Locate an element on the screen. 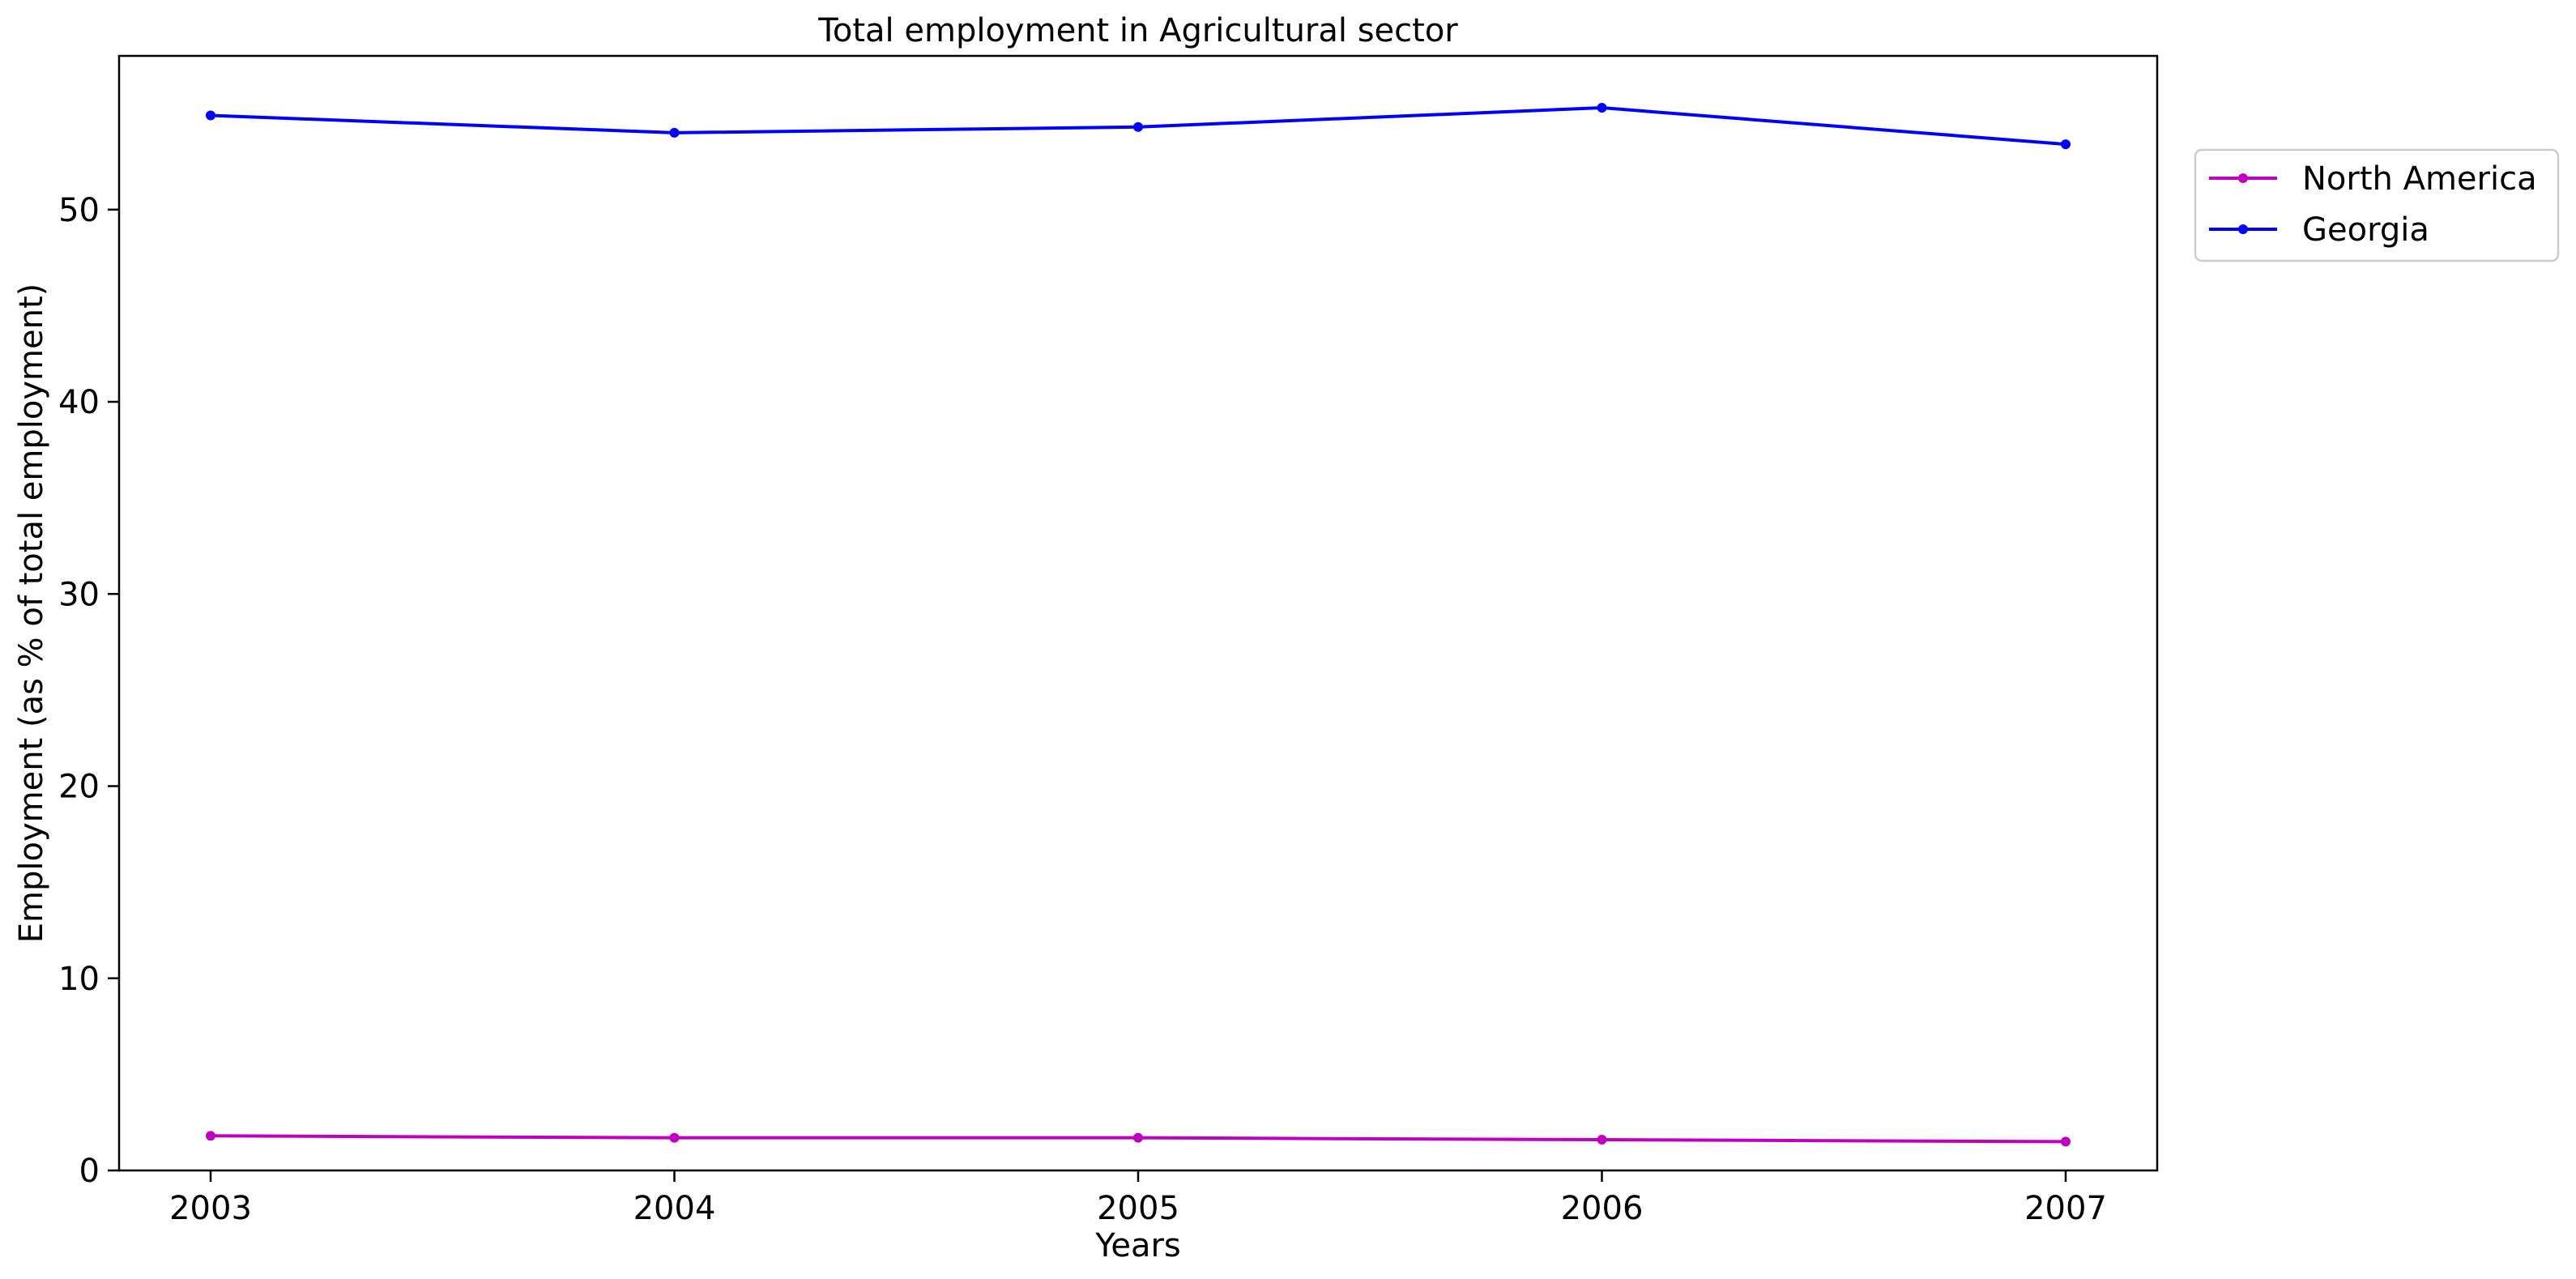  x-tick-label: 2007 is located at coordinates (2065, 1208).